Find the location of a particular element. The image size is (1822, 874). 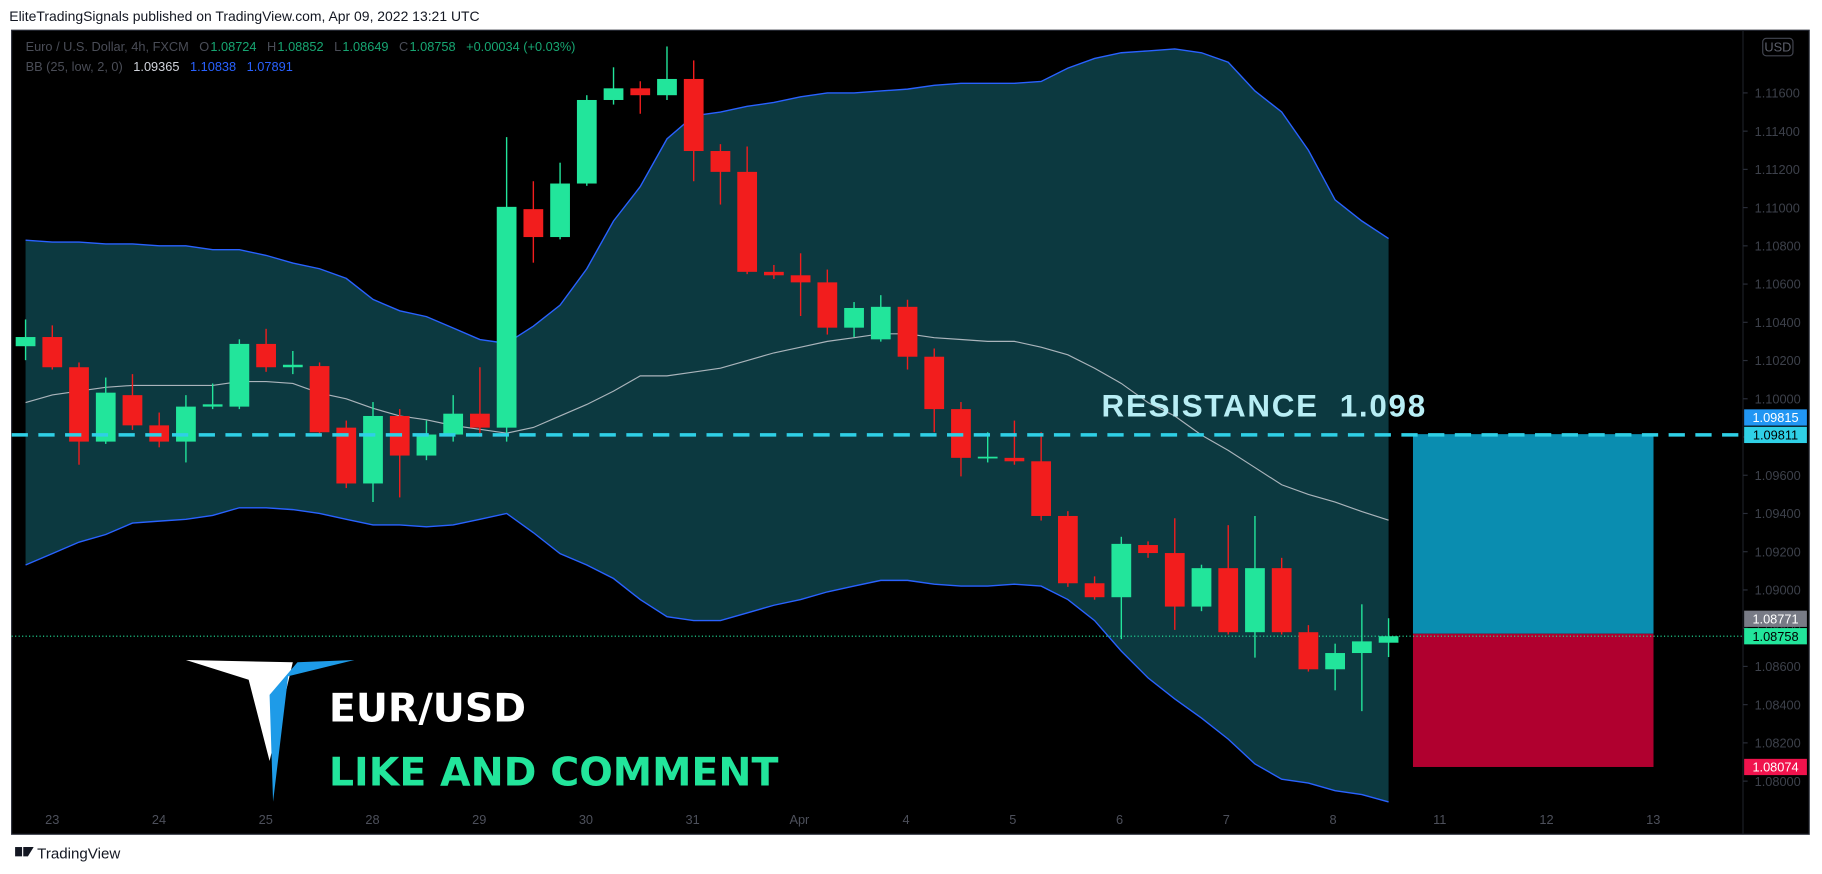

legend-value: 1.08649 is located at coordinates (365, 46).